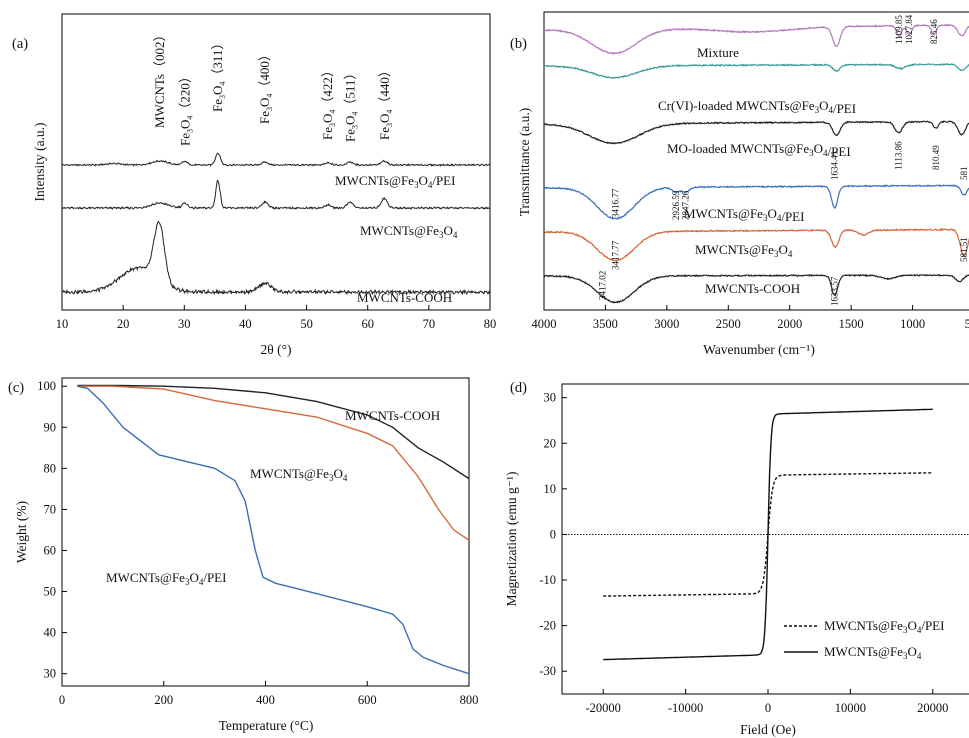  Describe the element at coordinates (429, 324) in the screenshot. I see `panel-a-xtick-label: 70` at that location.